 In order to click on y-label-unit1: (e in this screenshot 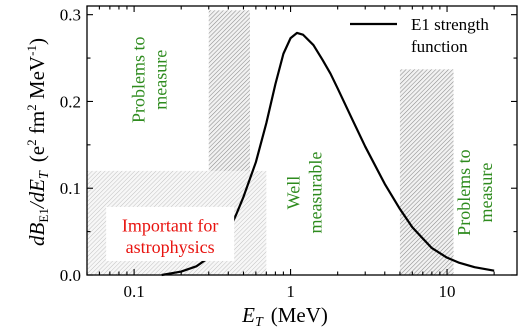, I will do `click(37, 154)`.